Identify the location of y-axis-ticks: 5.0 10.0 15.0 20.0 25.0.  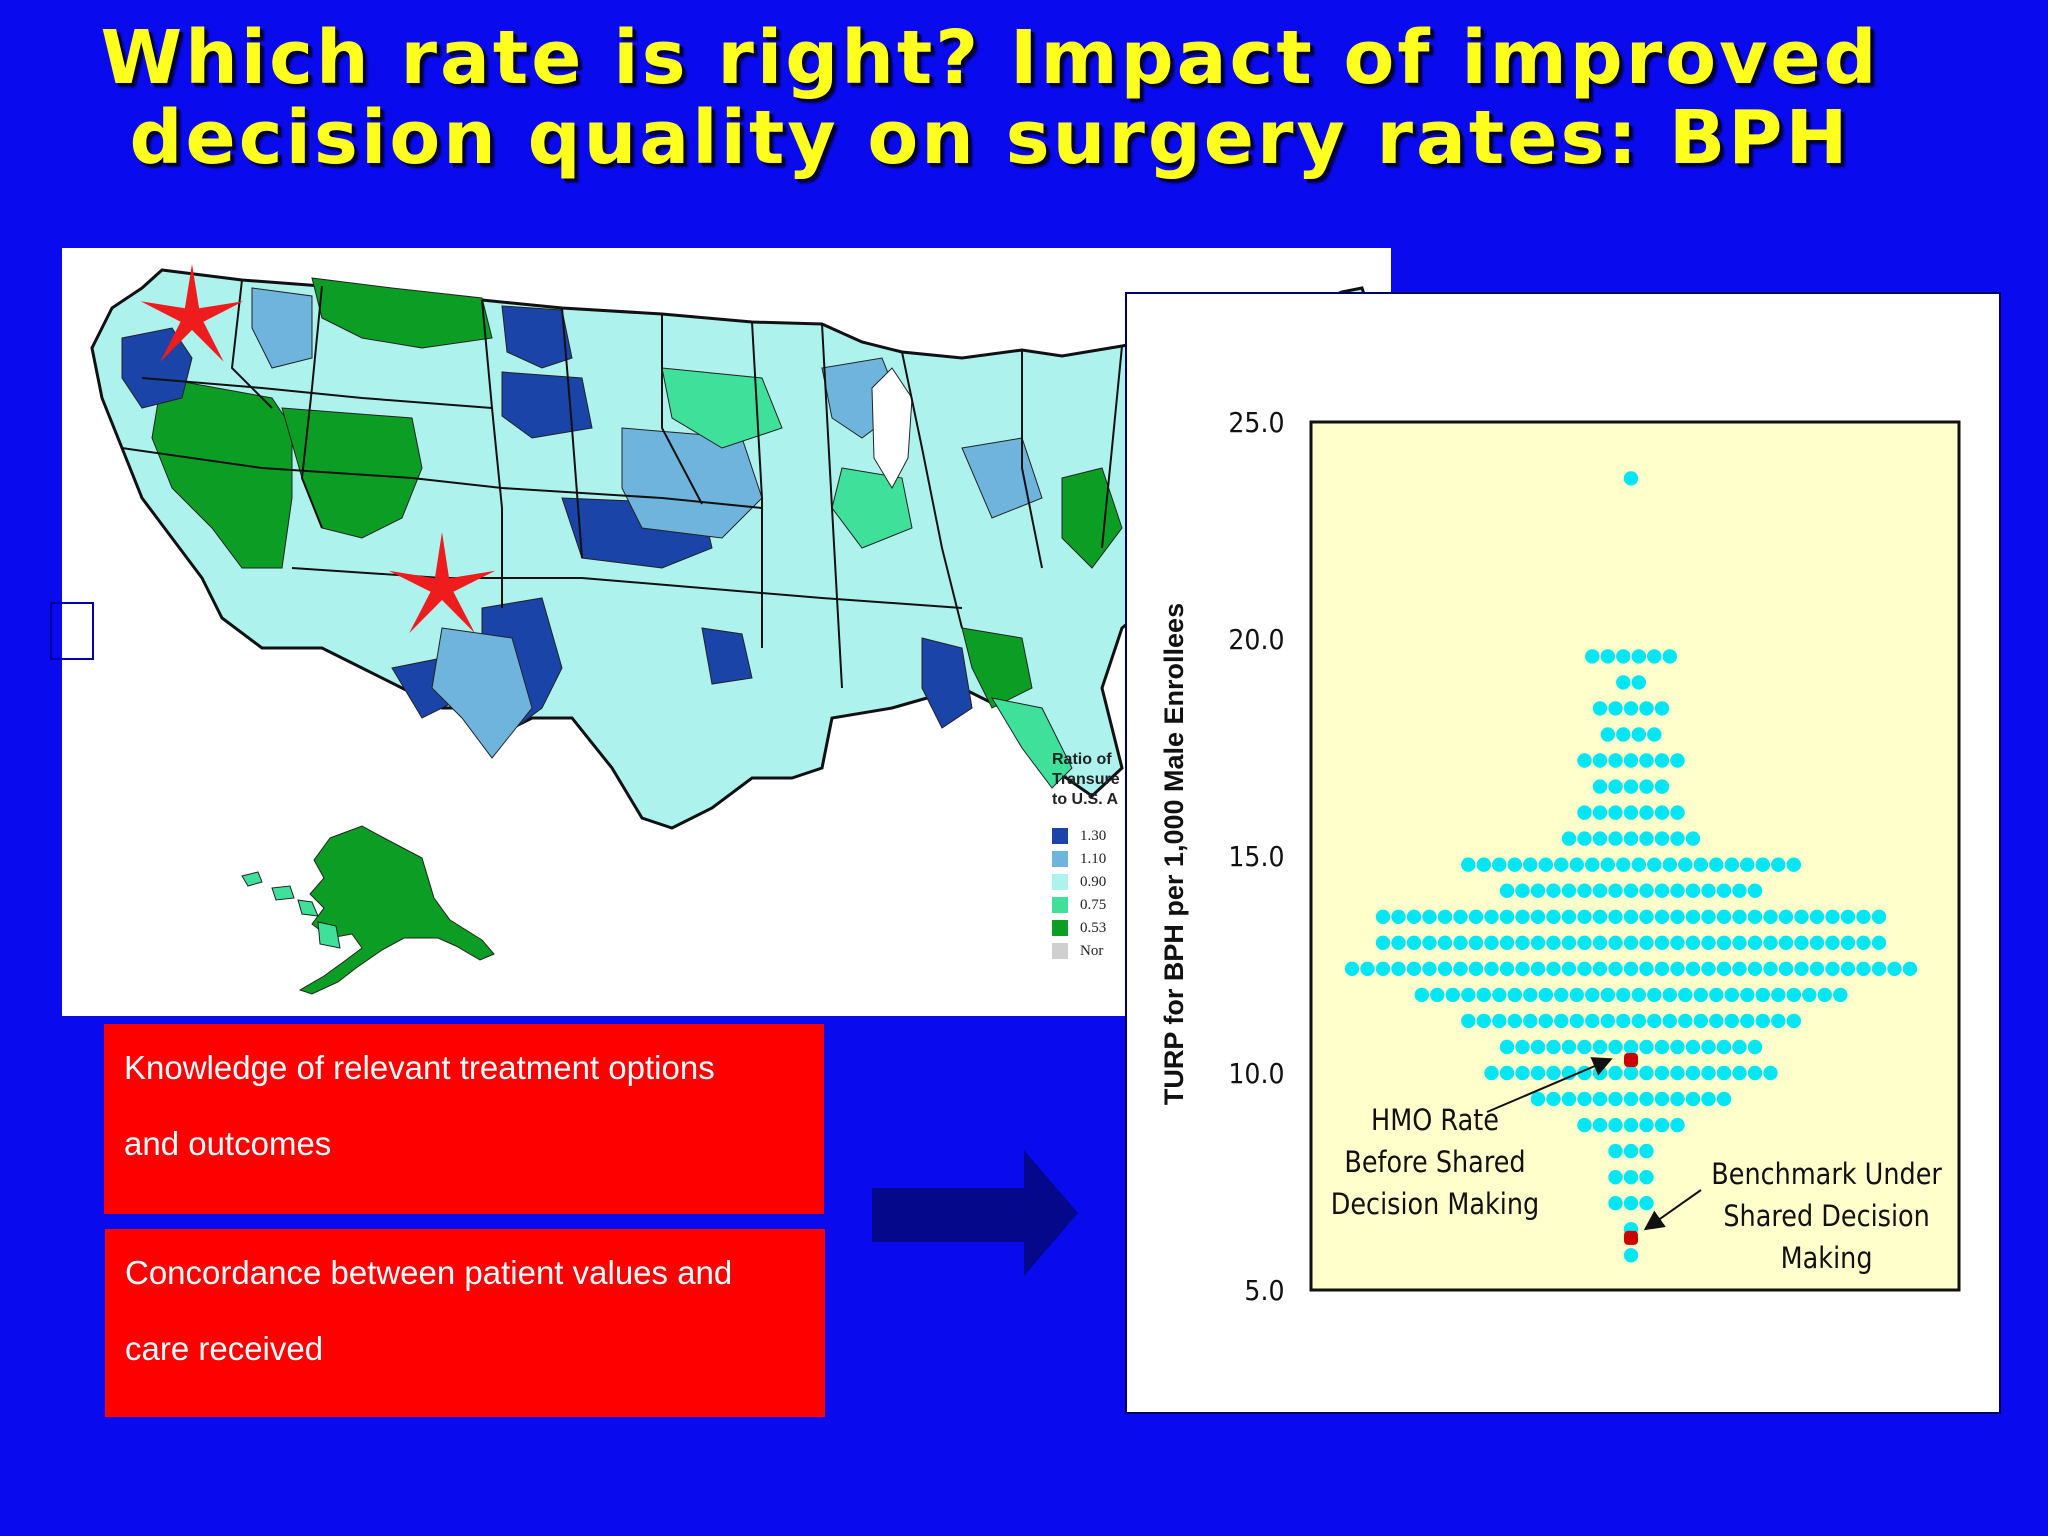
(1256, 857).